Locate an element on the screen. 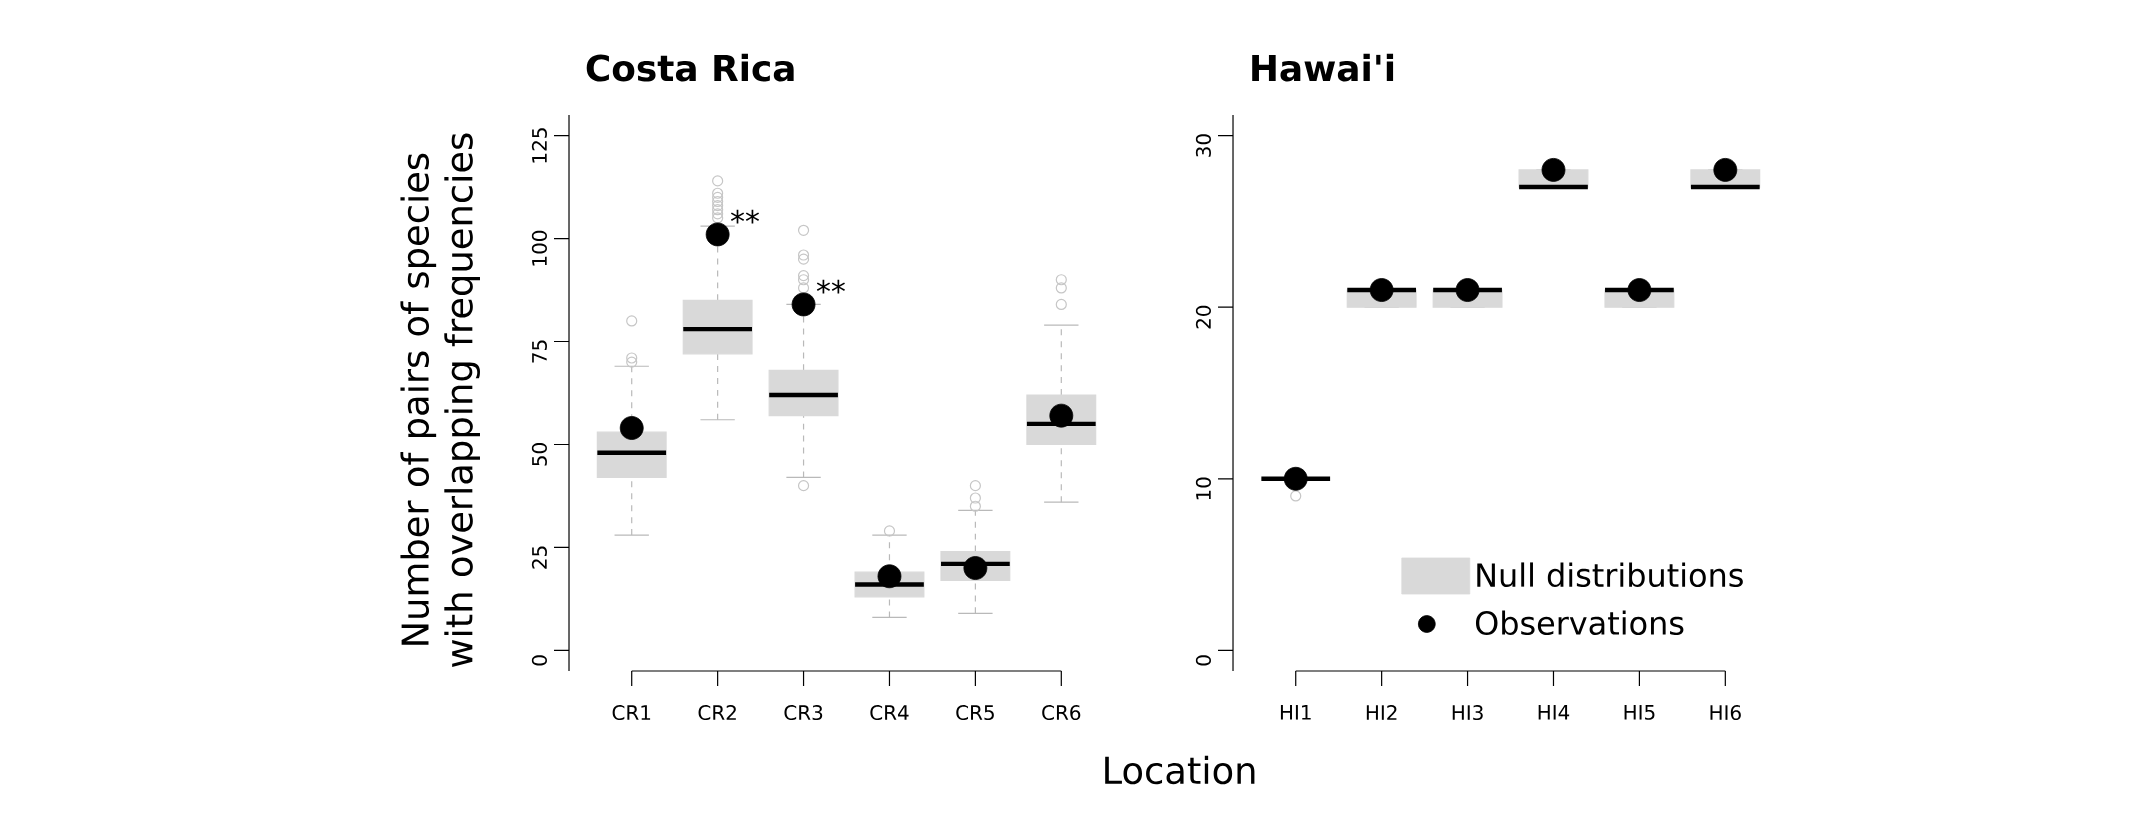  x-tick-label: CR3 is located at coordinates (803, 713).